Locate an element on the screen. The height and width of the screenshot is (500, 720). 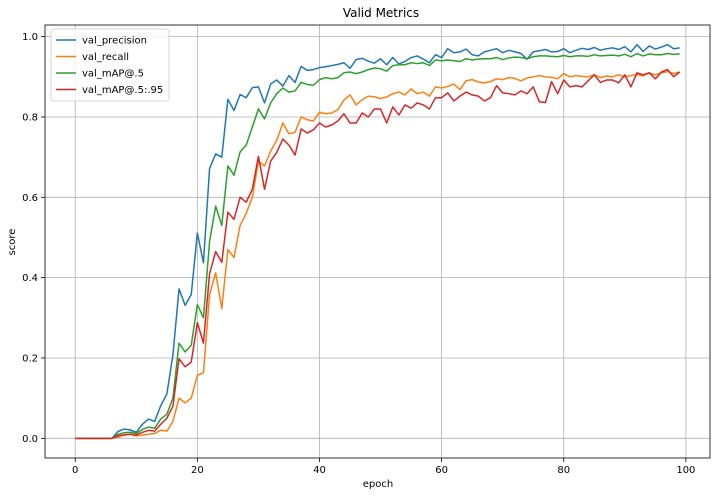
legend-box is located at coordinates (110, 65).